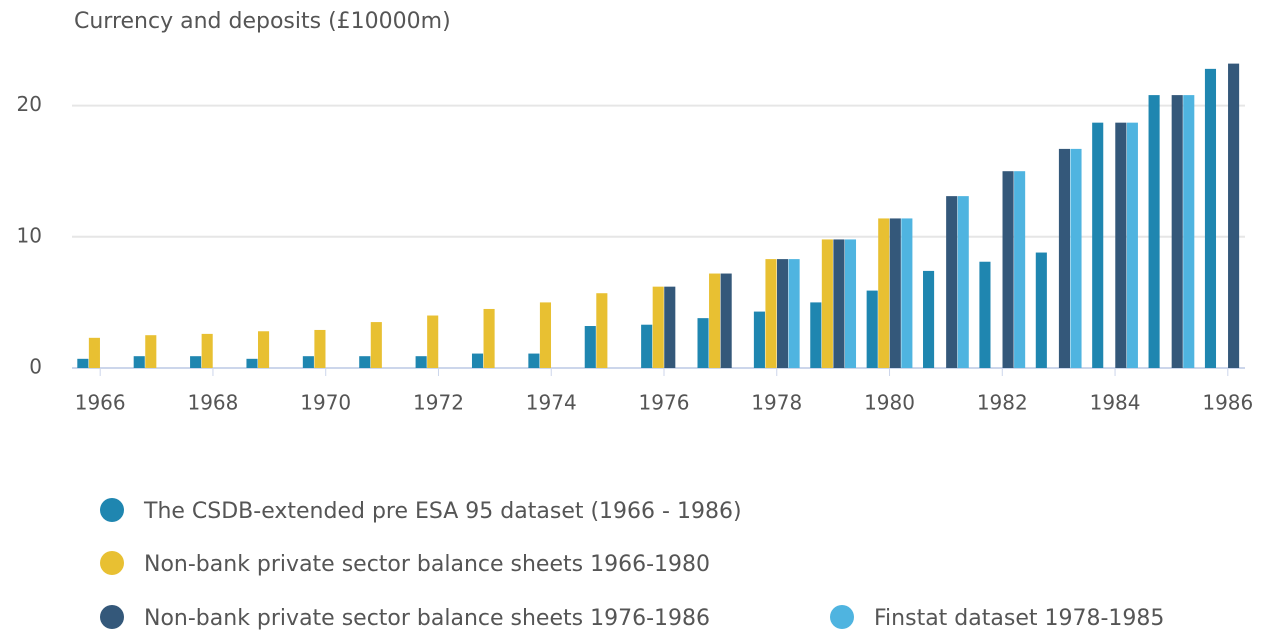 Image resolution: width=1262 pixels, height=634 pixels. What do you see at coordinates (29, 104) in the screenshot?
I see `y-tick-label: 20` at bounding box center [29, 104].